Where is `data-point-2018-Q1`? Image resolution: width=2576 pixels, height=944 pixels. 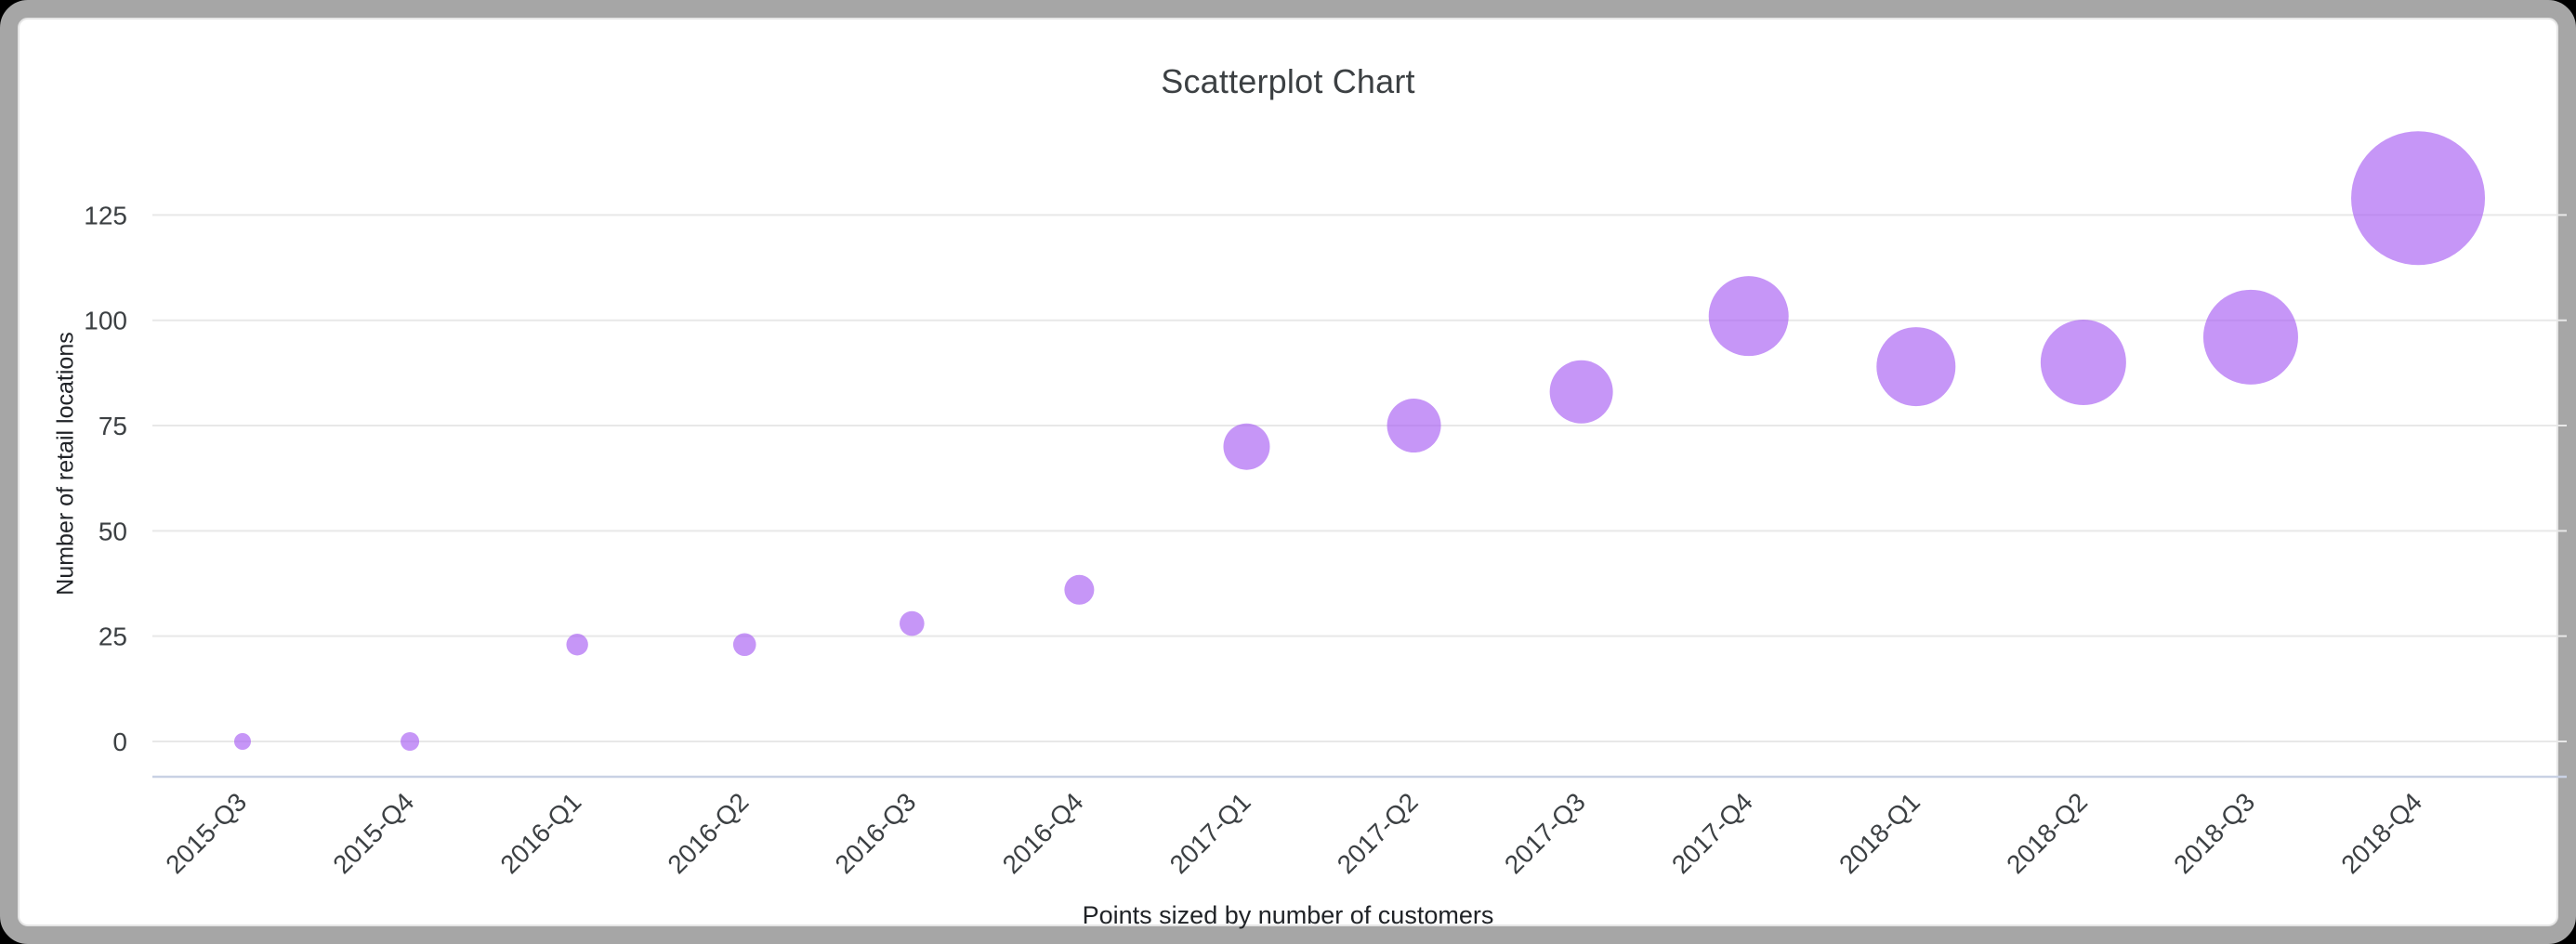 data-point-2018-Q1 is located at coordinates (1916, 367).